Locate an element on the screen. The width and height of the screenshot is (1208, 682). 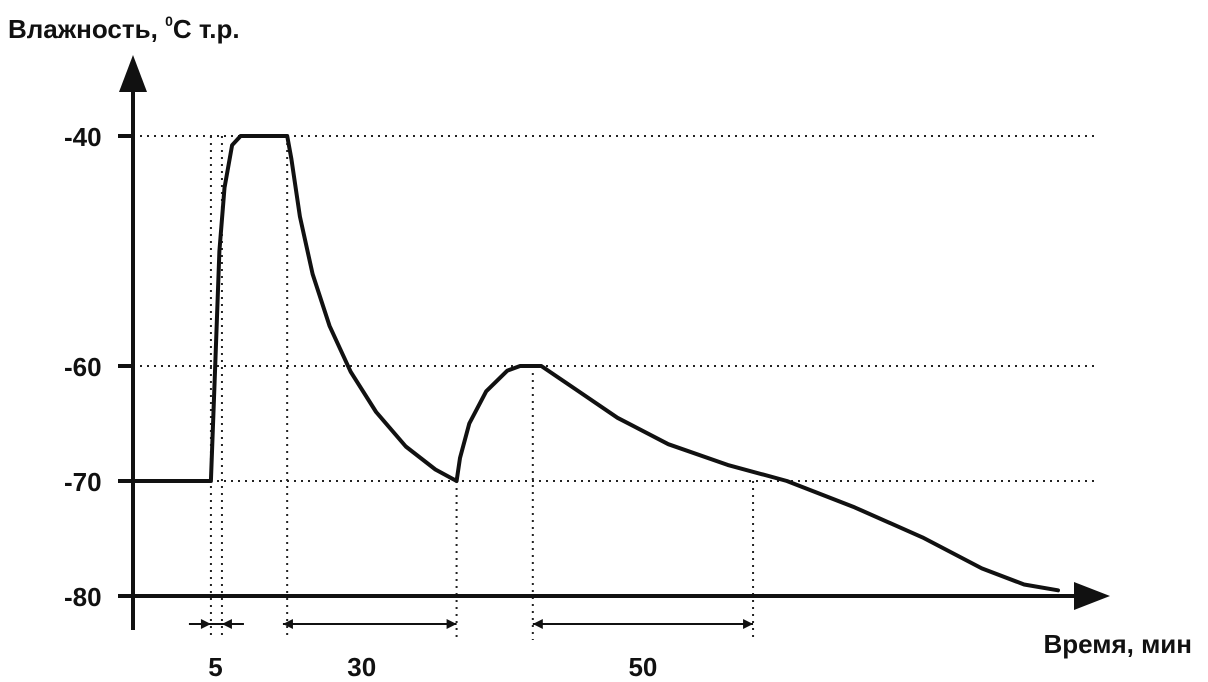
x-axis-arrow is located at coordinates (1092, 596).